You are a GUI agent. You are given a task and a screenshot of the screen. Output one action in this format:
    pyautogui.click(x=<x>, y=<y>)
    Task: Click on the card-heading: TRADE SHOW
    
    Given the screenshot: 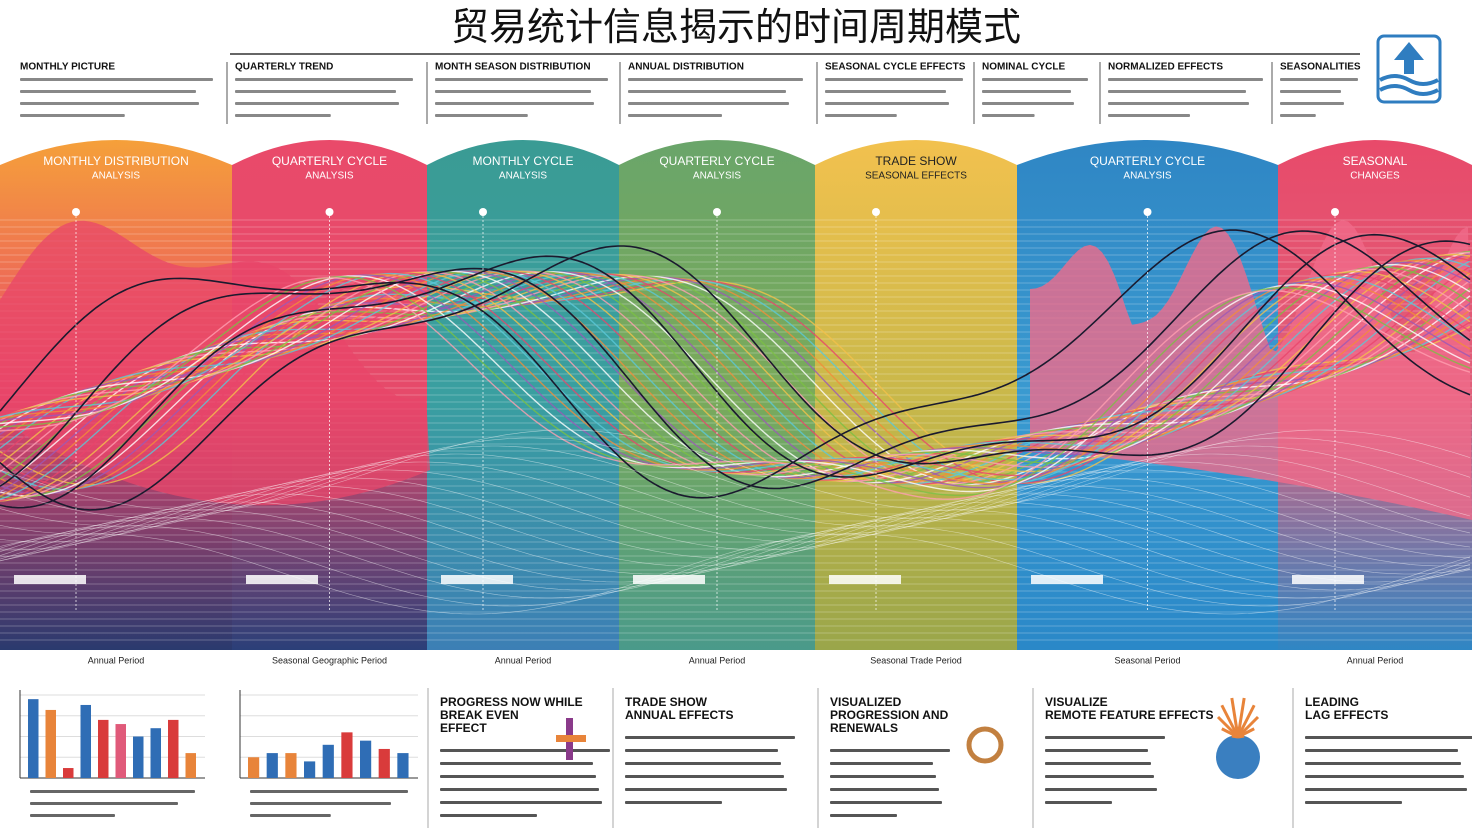 What is the action you would take?
    pyautogui.click(x=666, y=702)
    